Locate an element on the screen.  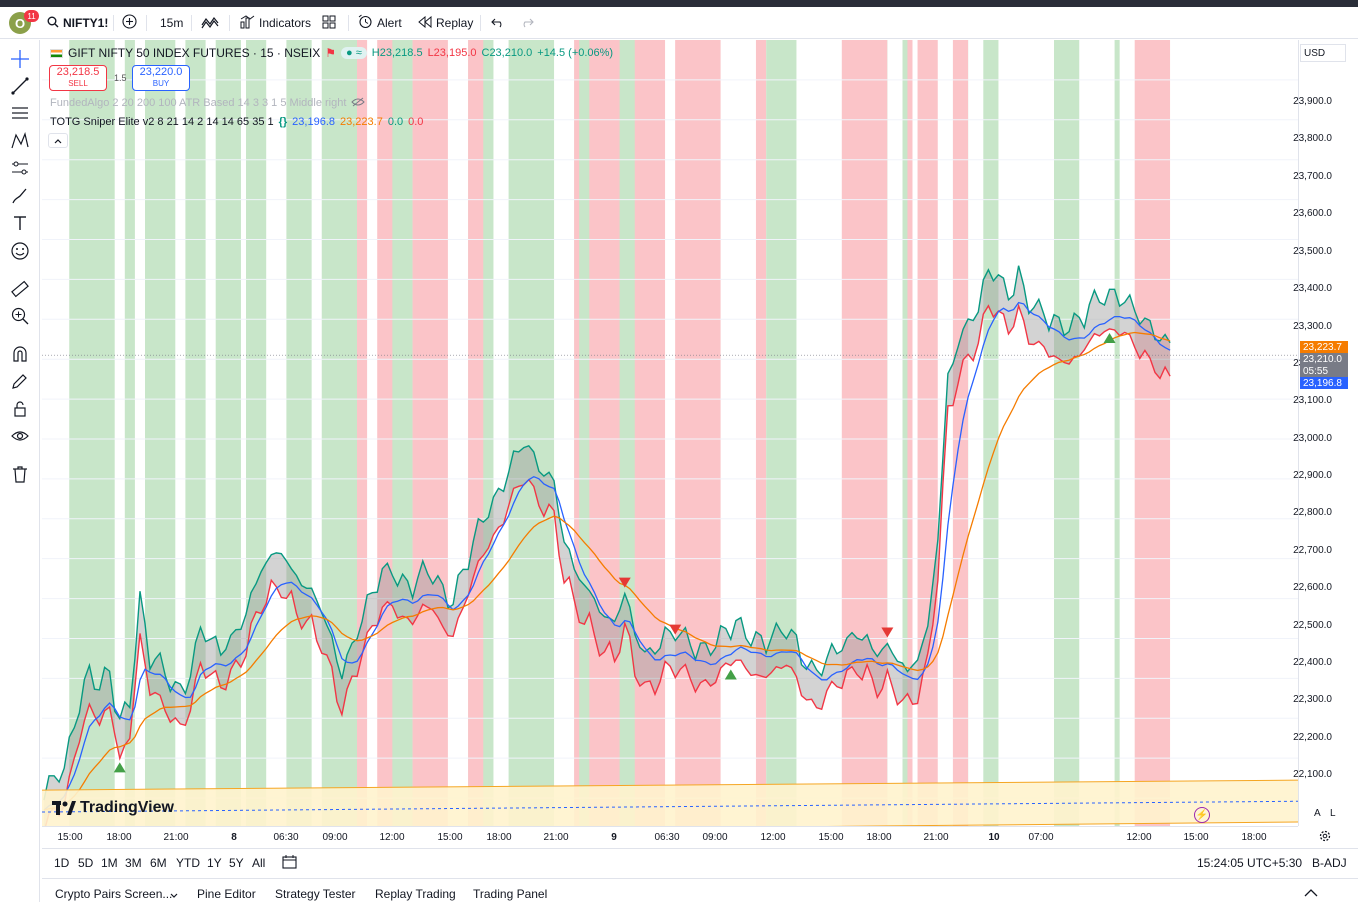
range-all: All is located at coordinates (259, 863).